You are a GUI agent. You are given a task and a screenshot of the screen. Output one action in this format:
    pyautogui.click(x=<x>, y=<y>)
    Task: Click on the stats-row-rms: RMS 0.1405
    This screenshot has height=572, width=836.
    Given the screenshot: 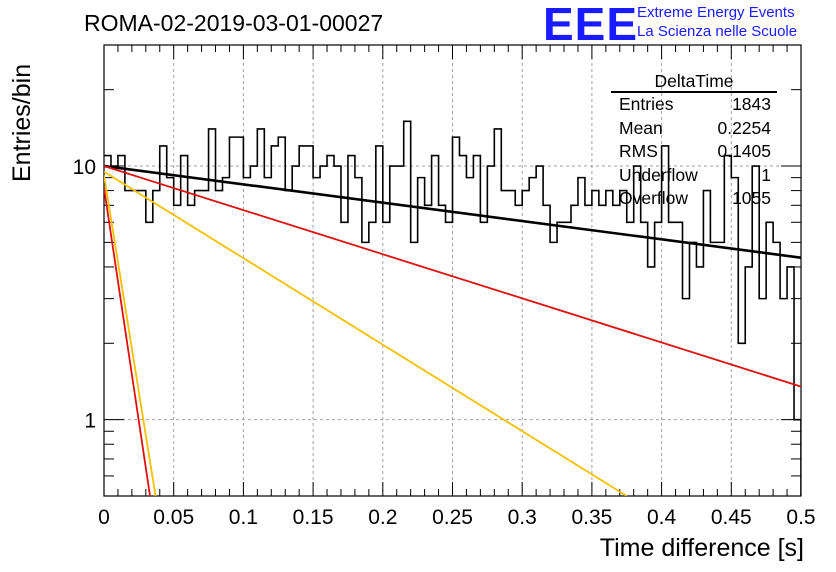 What is the action you would take?
    pyautogui.click(x=694, y=152)
    